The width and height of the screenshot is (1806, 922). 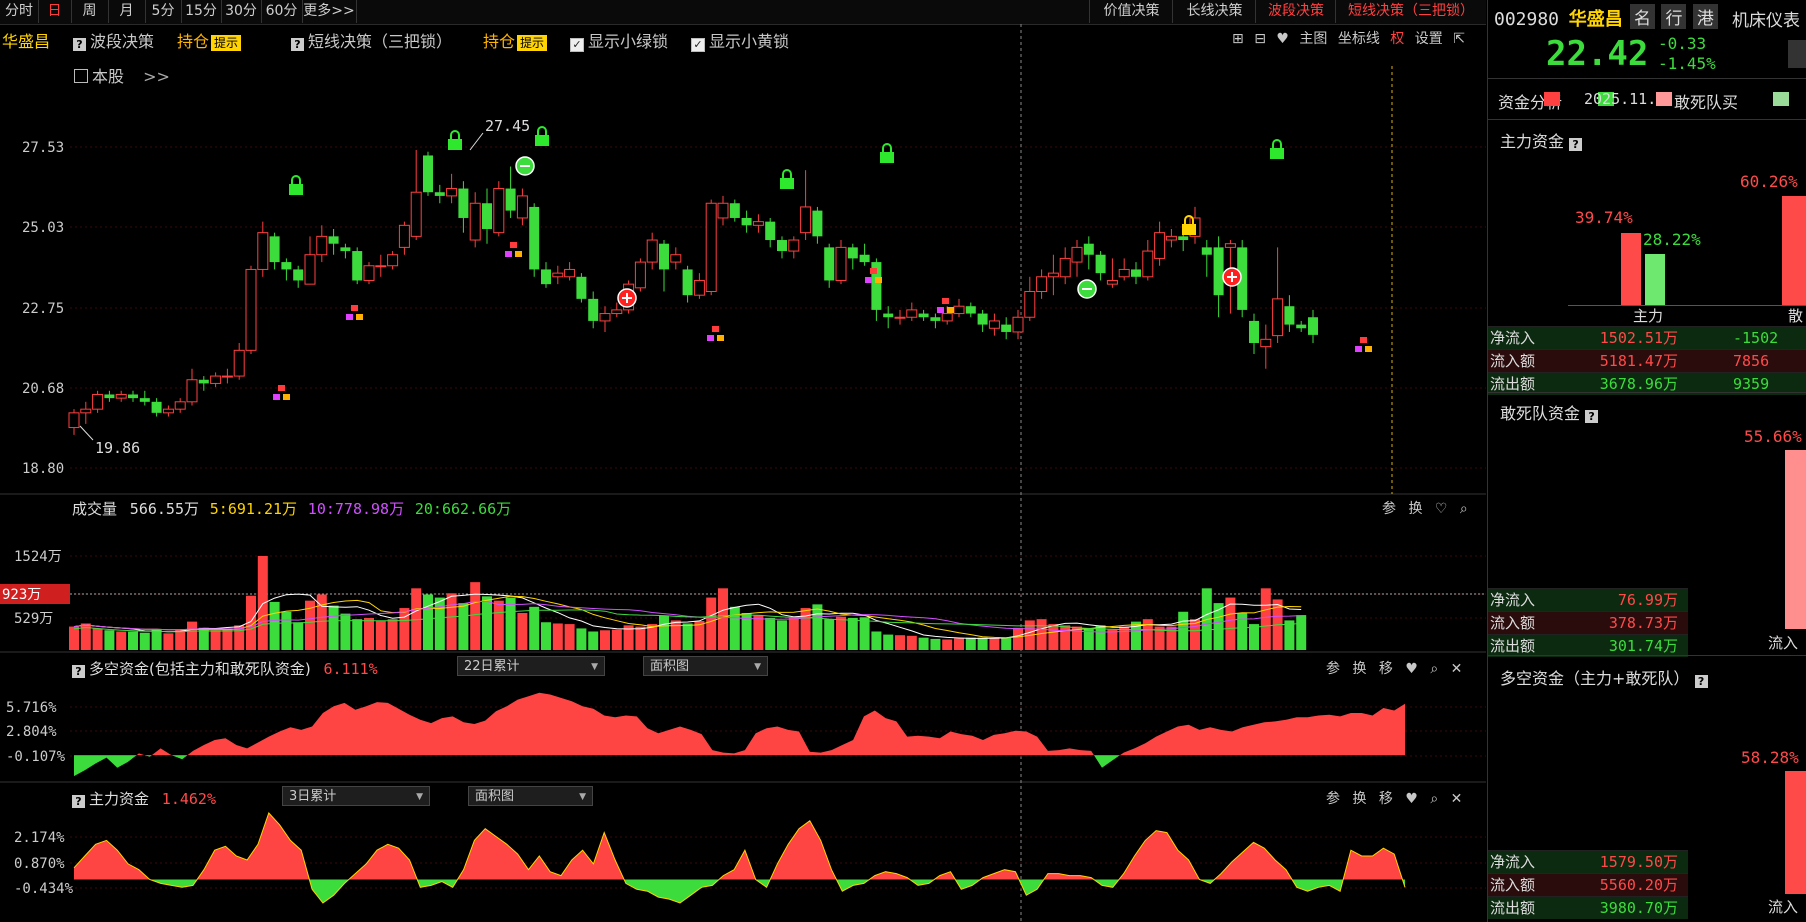 What do you see at coordinates (188, 799) in the screenshot?
I see `mainfund-value: 1.462%` at bounding box center [188, 799].